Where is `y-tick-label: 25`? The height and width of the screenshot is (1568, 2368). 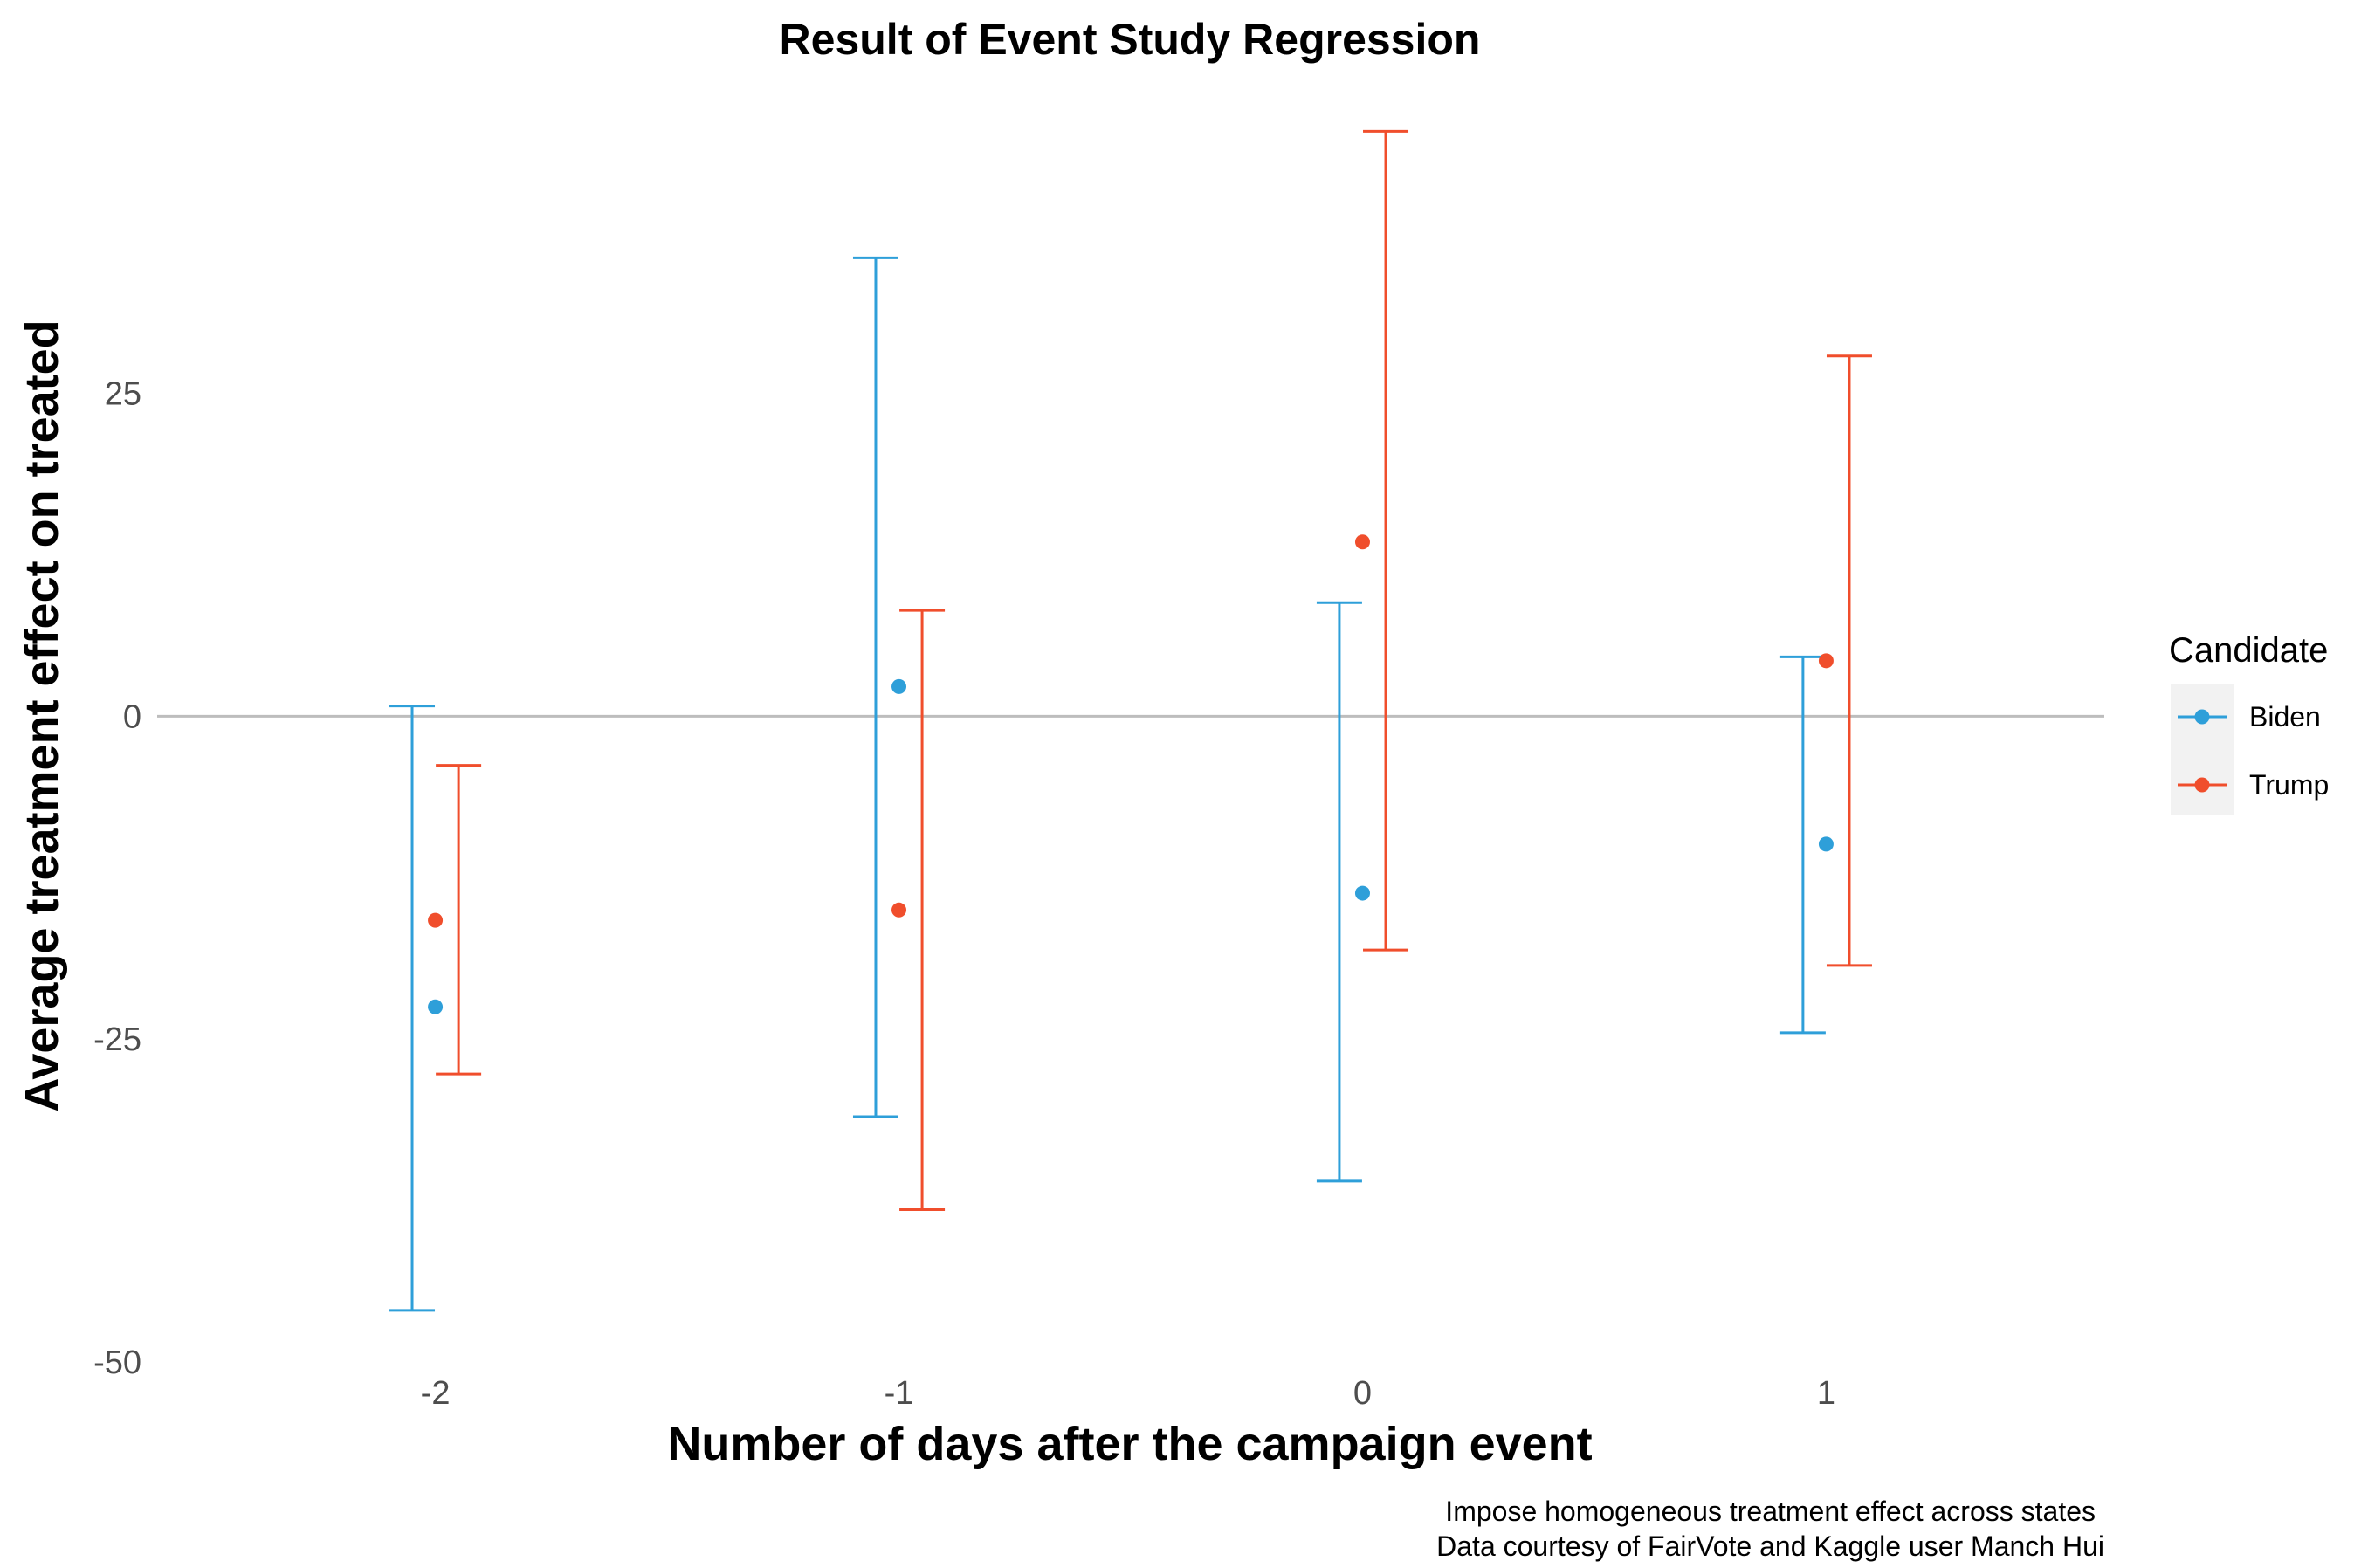 y-tick-label: 25 is located at coordinates (123, 394).